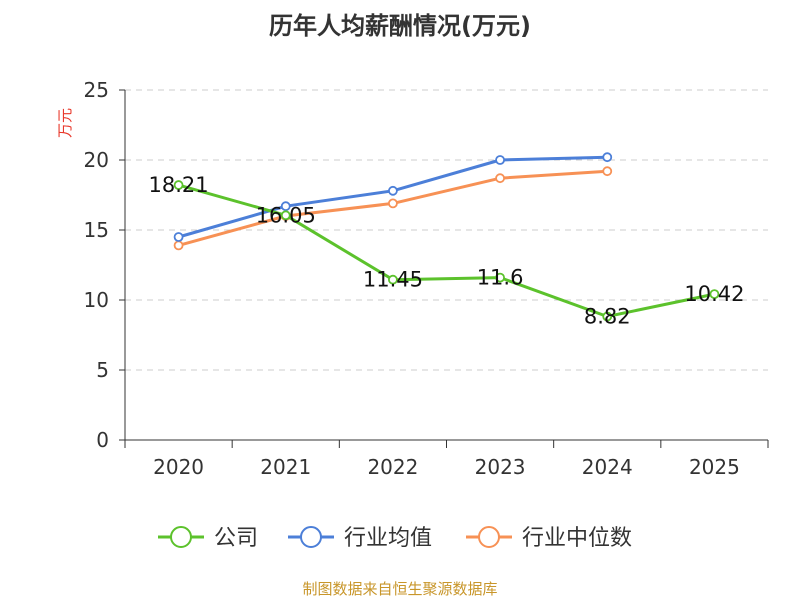 Image resolution: width=800 pixels, height=600 pixels. I want to click on y-tick-label-5: 5, so click(102, 370).